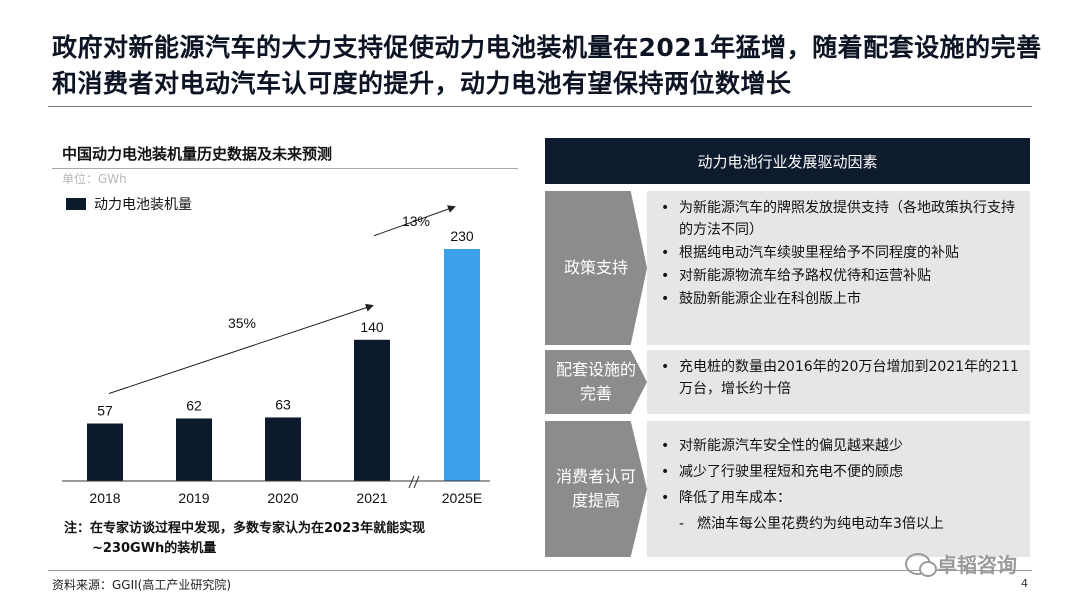  I want to click on driver-label-policy: 政策支持, so click(596, 268).